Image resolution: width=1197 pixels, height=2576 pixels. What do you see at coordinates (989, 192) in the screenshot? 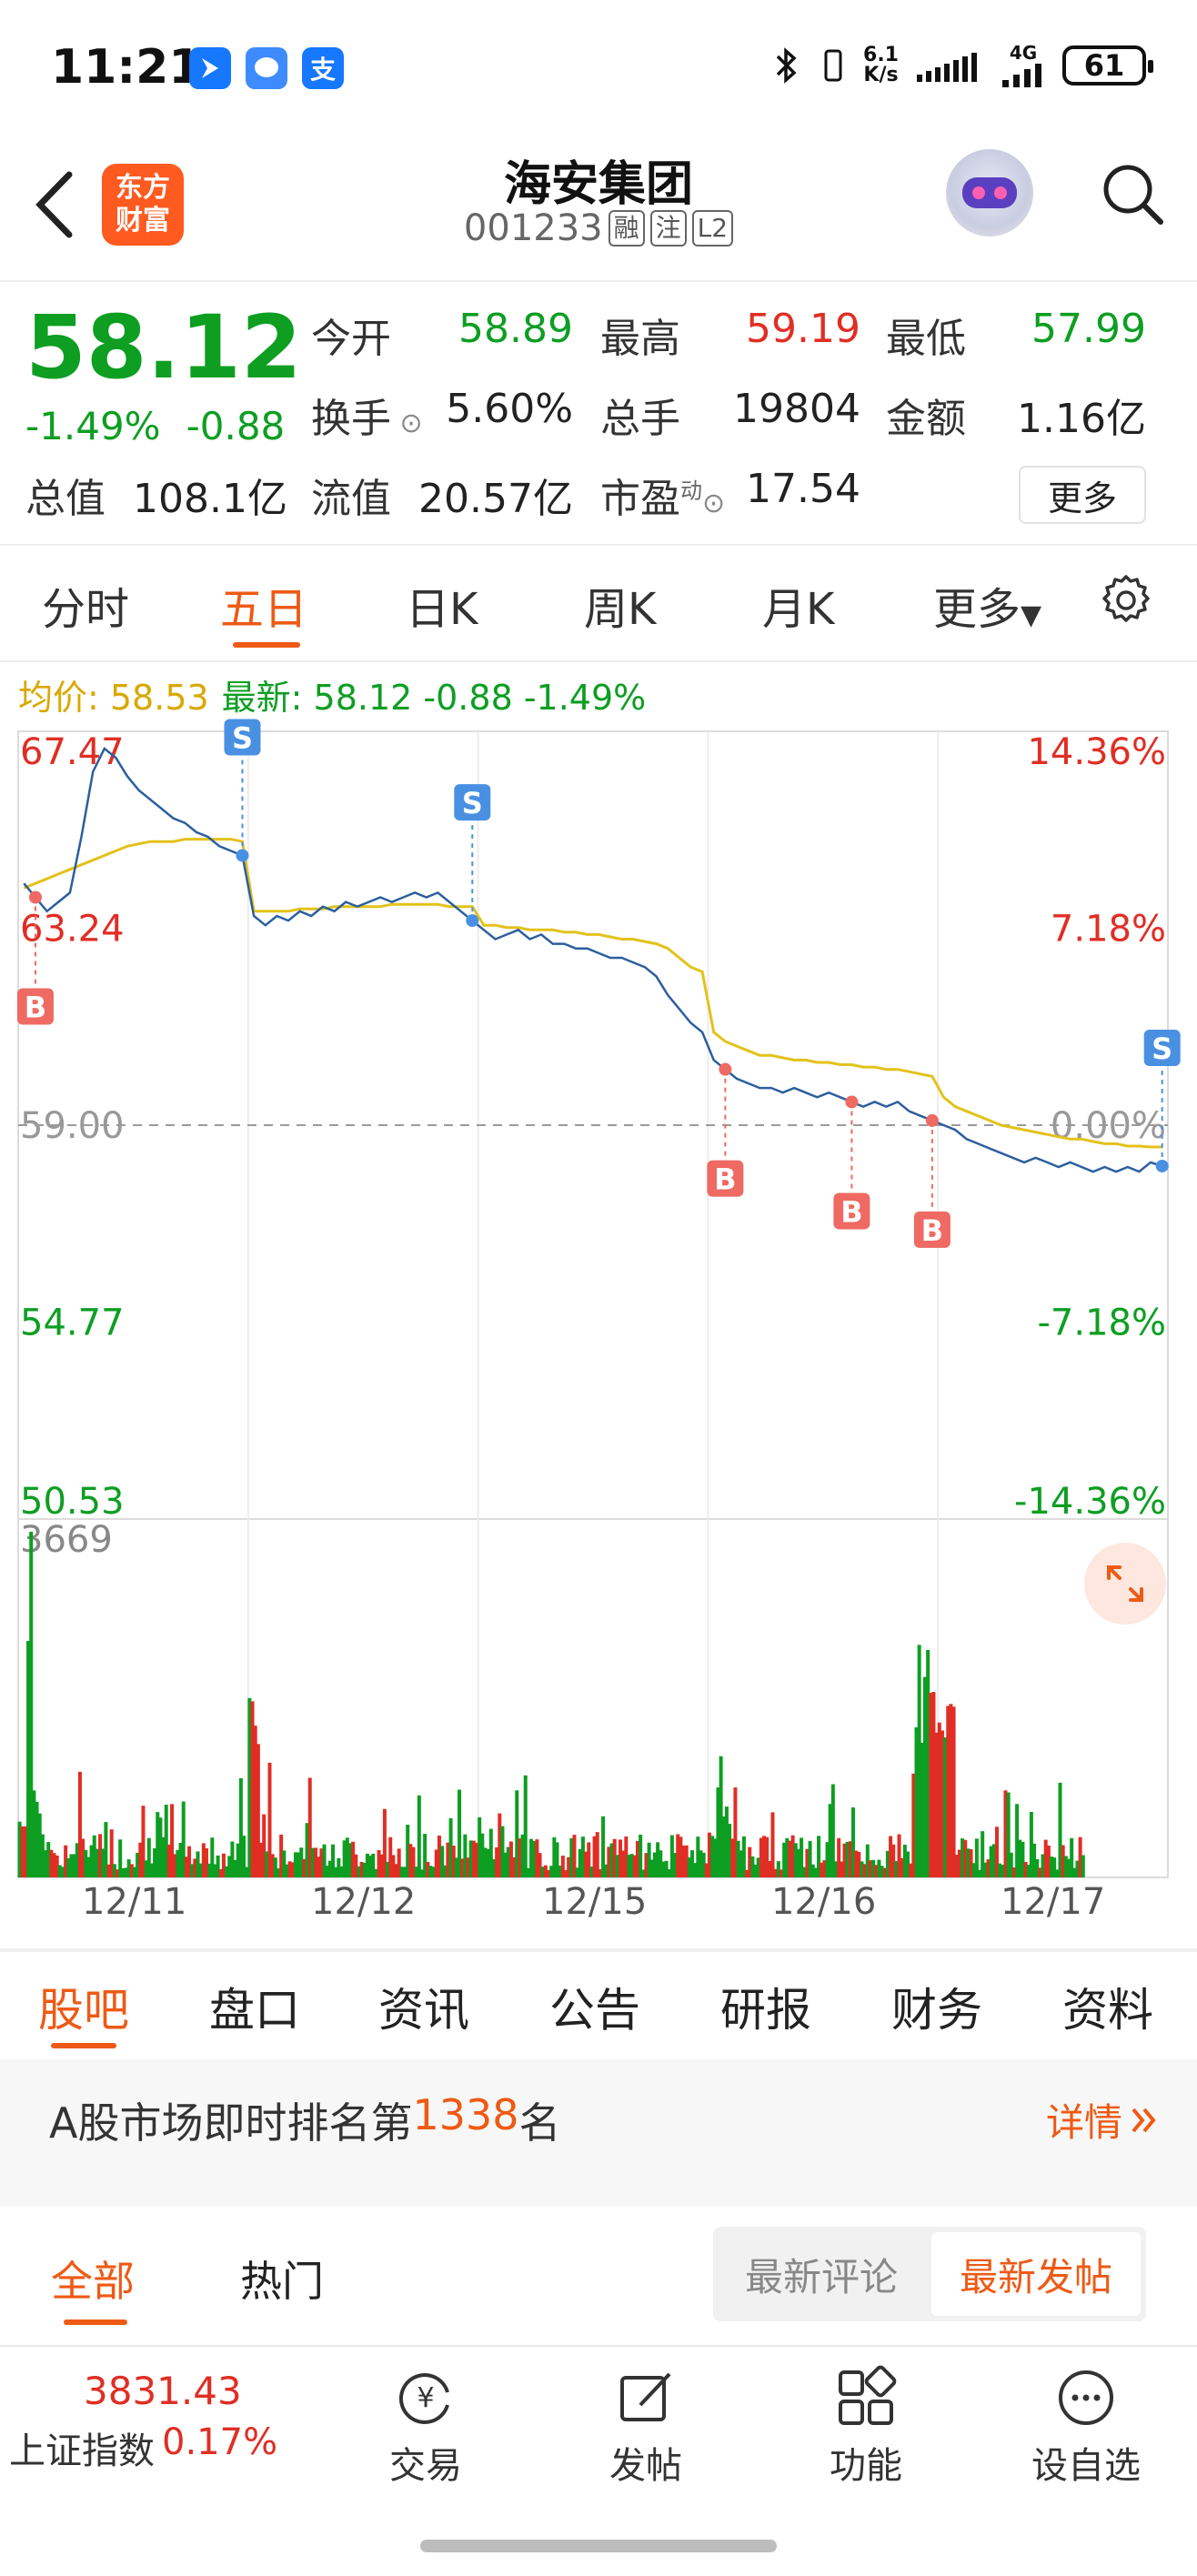
I see `assistant-avatar` at bounding box center [989, 192].